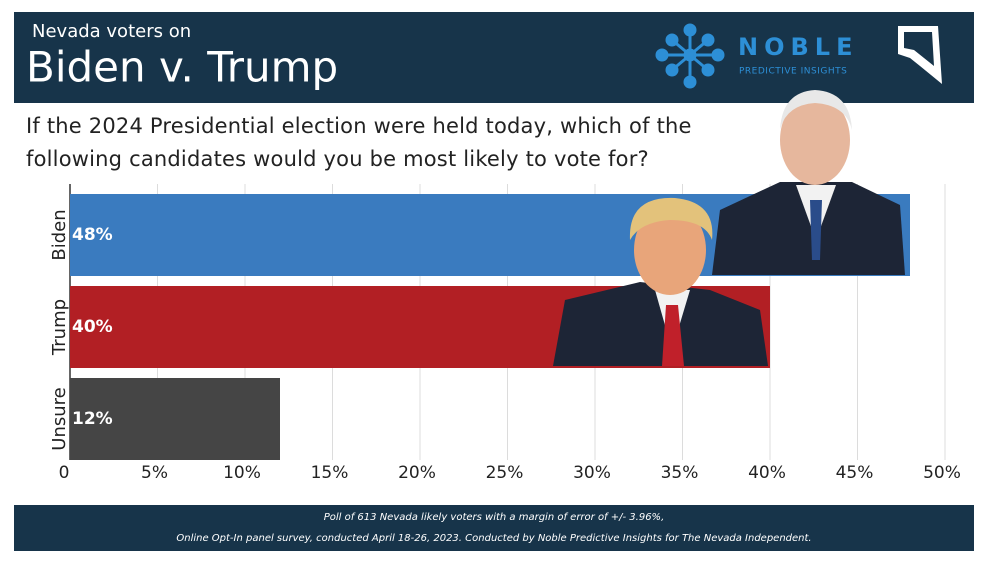 The image size is (988, 562). I want to click on photo-trump, so click(660, 281).